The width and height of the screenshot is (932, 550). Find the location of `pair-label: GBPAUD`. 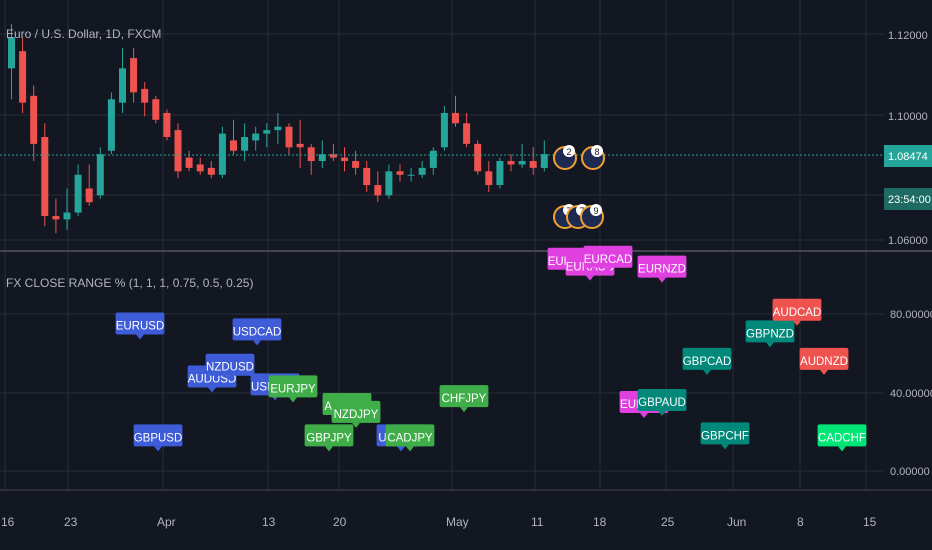

pair-label: GBPAUD is located at coordinates (662, 403).